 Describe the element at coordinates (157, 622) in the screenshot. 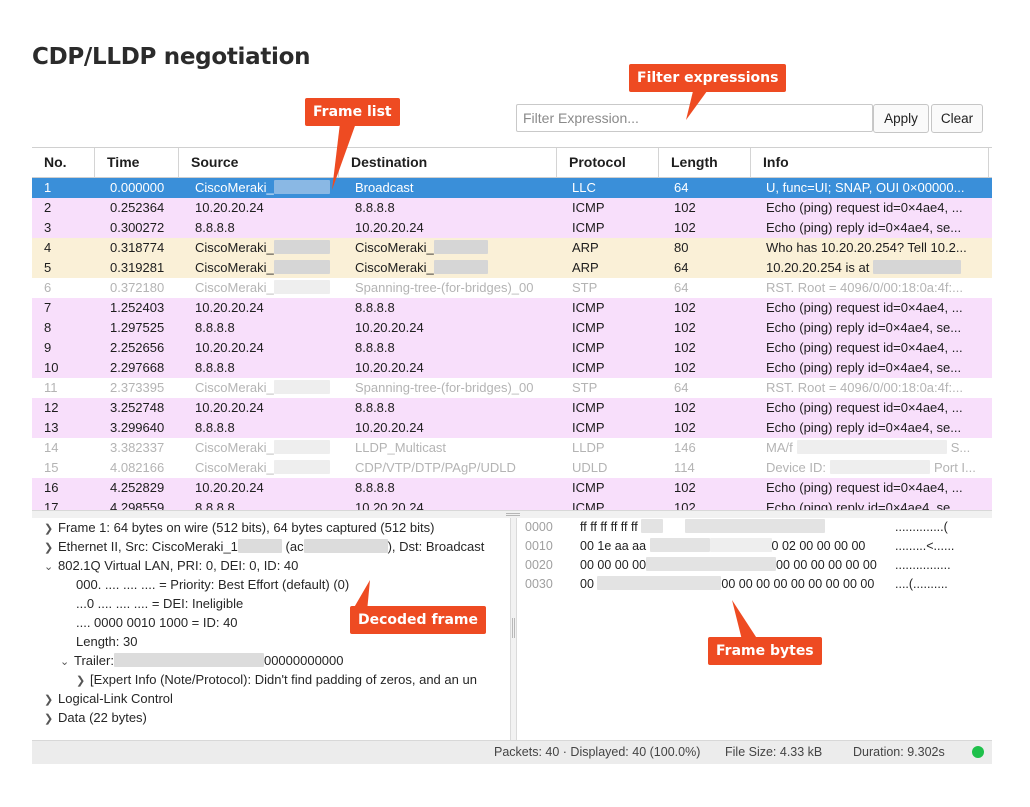

I see `tree-item-id: .... 0000 0010 1000 = ID: 40` at that location.